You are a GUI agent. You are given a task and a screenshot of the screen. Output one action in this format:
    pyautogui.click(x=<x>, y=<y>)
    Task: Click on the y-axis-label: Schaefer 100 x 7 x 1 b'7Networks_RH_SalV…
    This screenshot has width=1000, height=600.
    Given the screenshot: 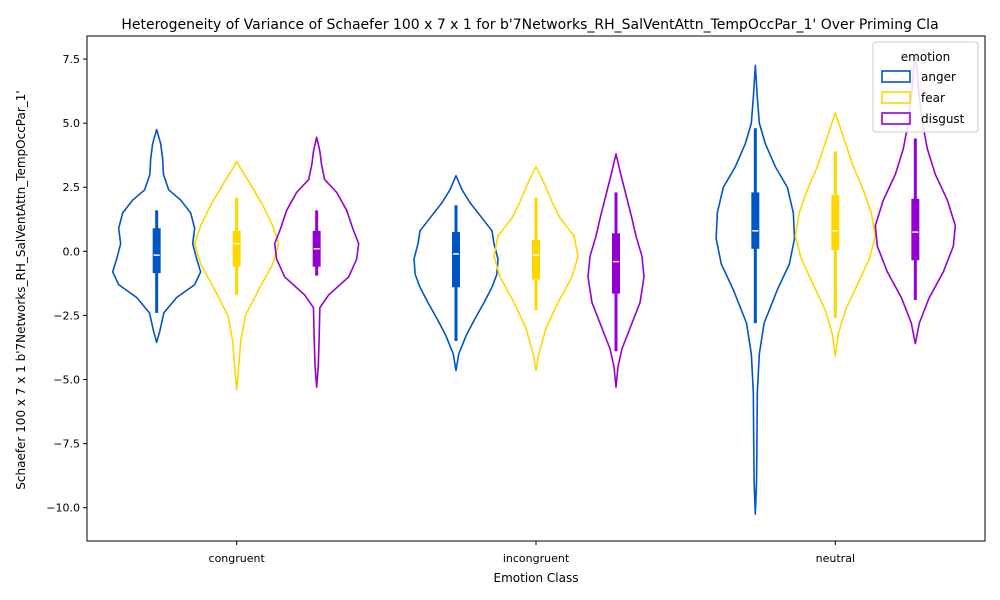 What is the action you would take?
    pyautogui.click(x=21, y=289)
    